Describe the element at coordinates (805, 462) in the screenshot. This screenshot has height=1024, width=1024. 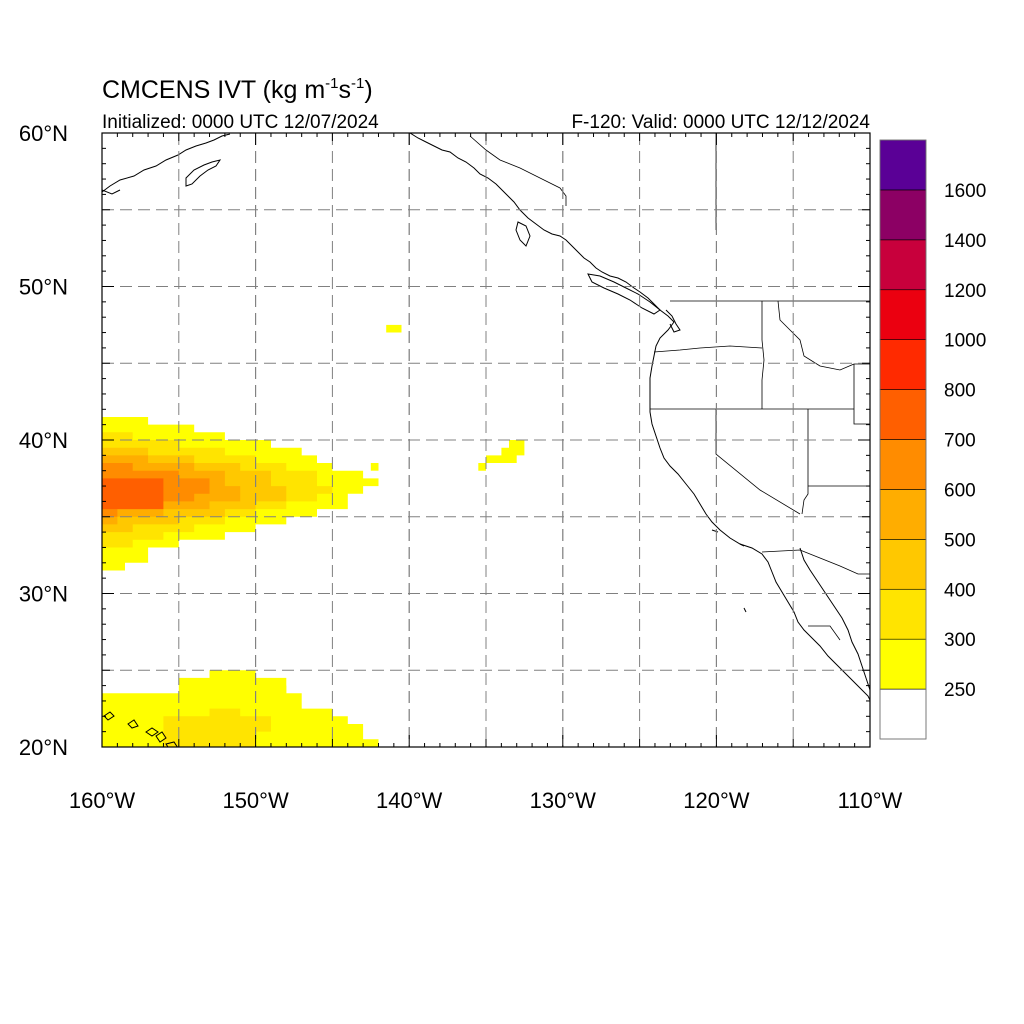
I see `nevada-east-border` at that location.